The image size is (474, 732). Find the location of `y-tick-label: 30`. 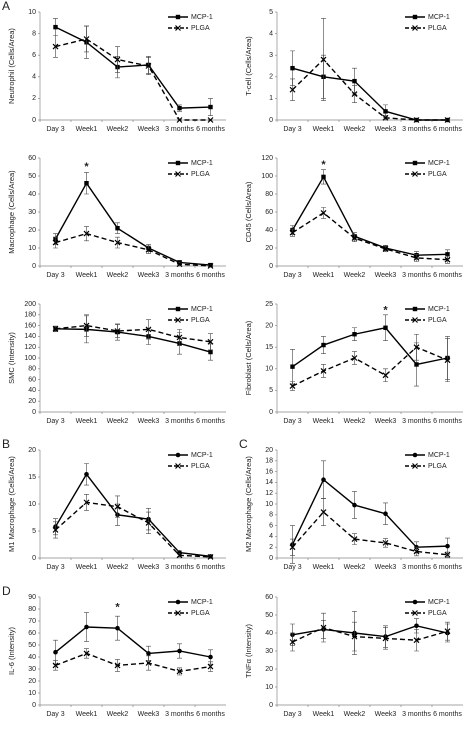

y-tick-label: 30 is located at coordinates (32, 669).